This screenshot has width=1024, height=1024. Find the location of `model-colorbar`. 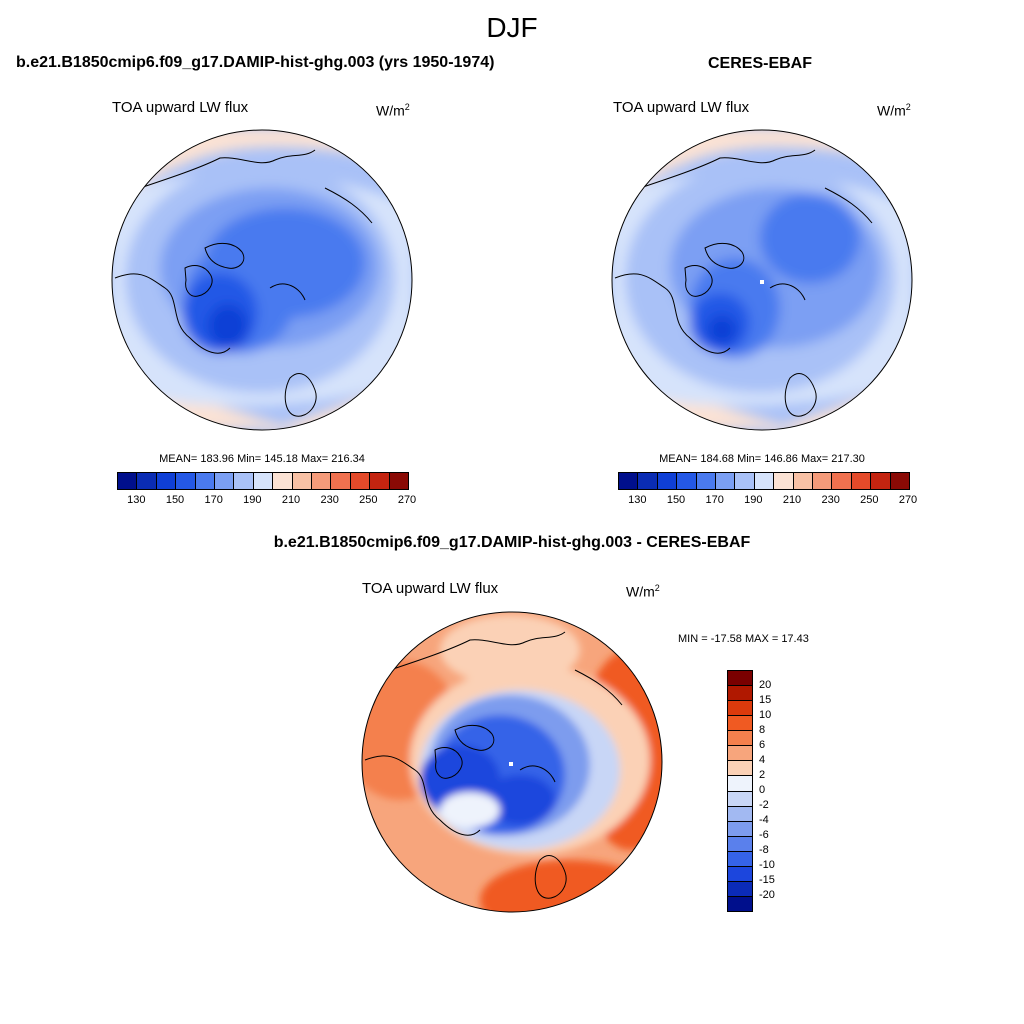

model-colorbar is located at coordinates (263, 481).